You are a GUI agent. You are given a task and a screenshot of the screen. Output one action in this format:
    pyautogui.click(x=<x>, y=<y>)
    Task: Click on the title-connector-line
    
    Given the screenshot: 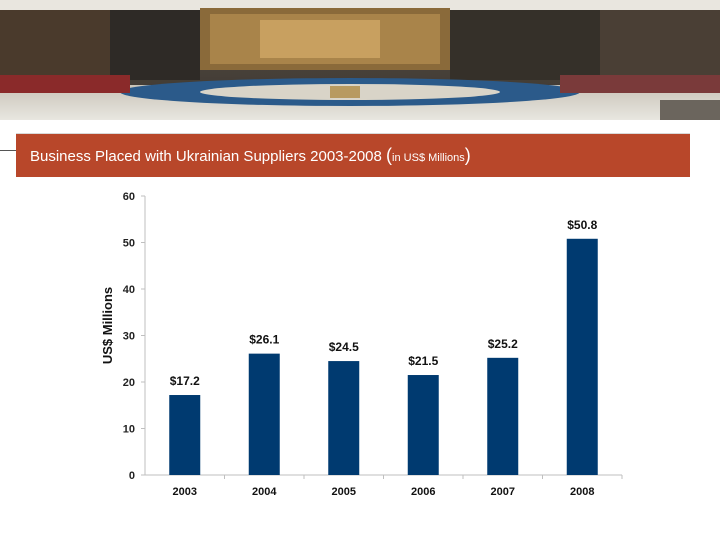 What is the action you would take?
    pyautogui.click(x=8, y=150)
    